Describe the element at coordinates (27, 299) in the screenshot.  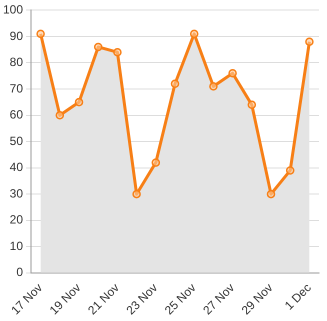
I see `x-tick-label: 17 Nov` at that location.